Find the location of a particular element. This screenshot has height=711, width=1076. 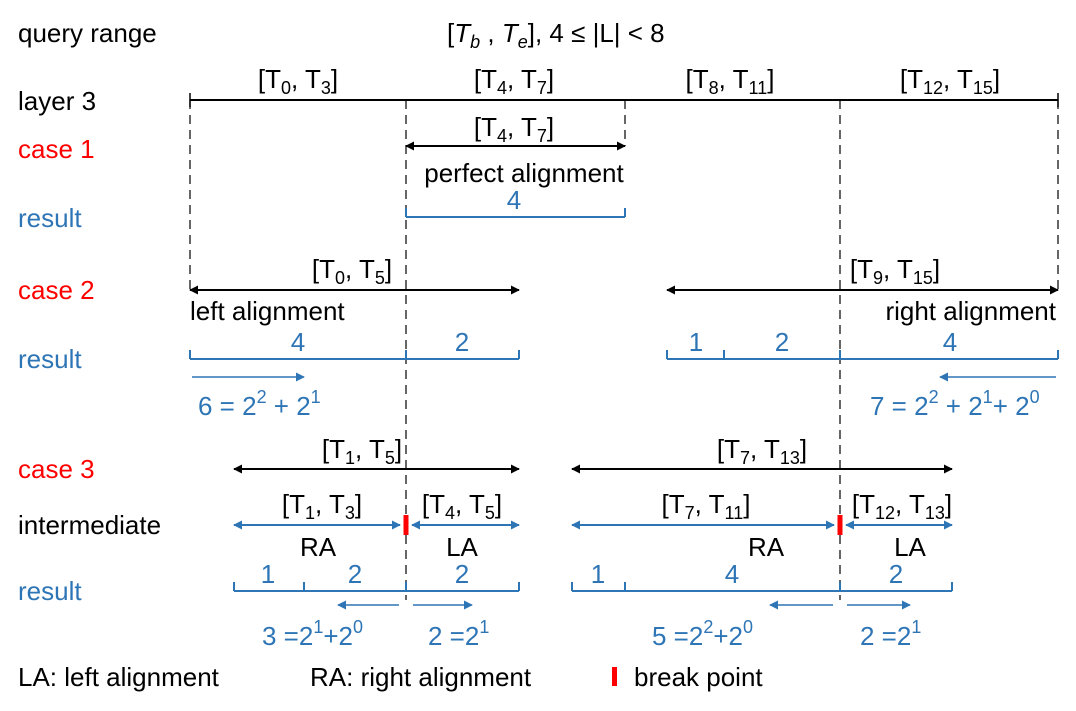

case2-left-interval: [T0, T5] is located at coordinates (352, 271).